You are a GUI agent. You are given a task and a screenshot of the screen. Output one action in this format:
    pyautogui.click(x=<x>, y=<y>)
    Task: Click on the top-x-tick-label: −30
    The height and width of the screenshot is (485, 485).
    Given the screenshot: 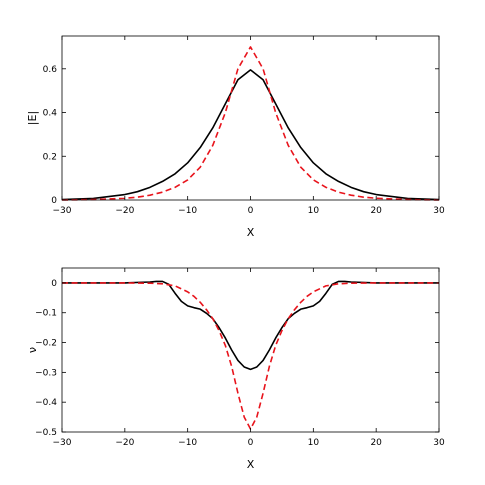 What is the action you would take?
    pyautogui.click(x=62, y=211)
    